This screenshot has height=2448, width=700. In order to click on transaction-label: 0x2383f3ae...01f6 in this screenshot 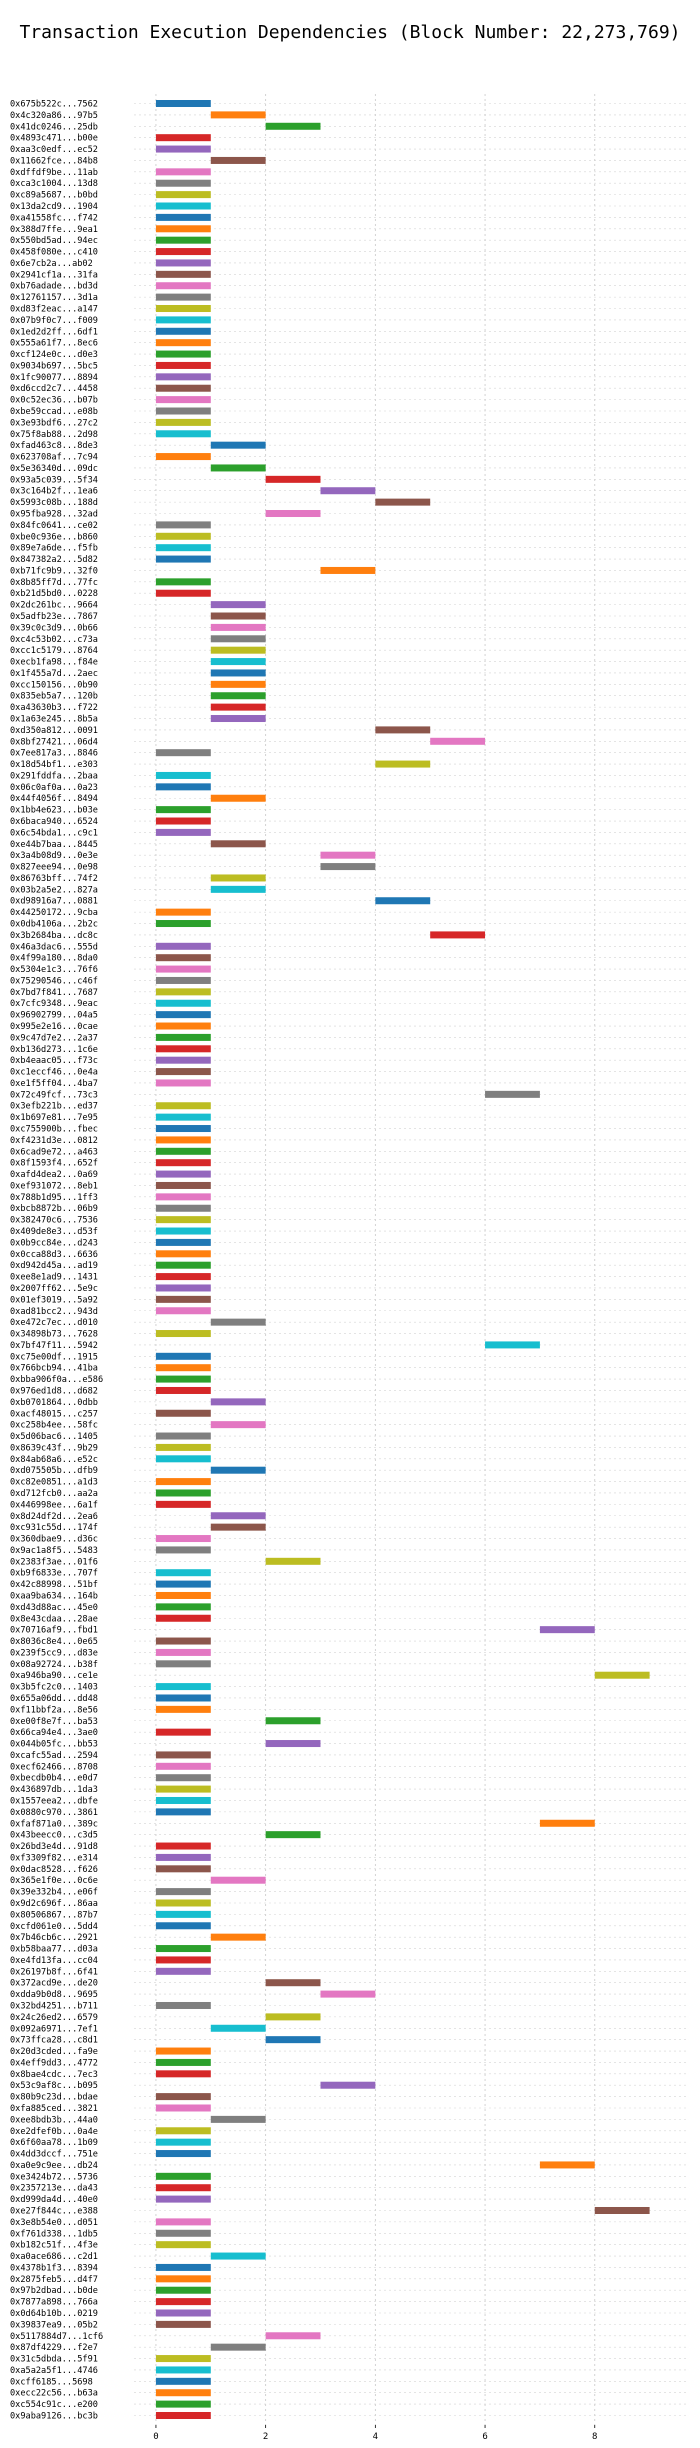, I will do `click(54, 1562)`.